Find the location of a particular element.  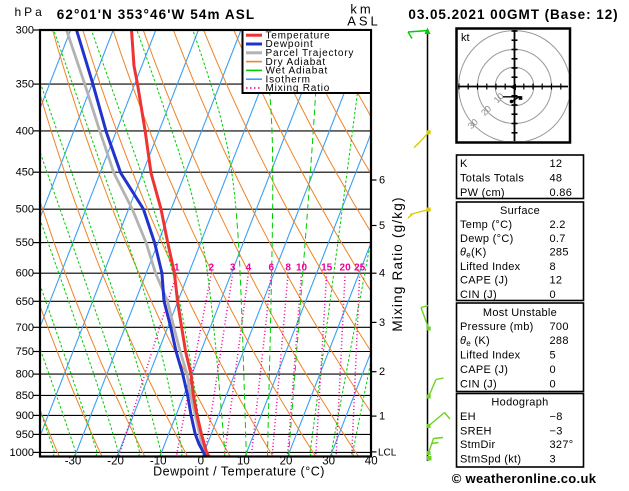

svg-text: 25 is located at coordinates (360, 268).